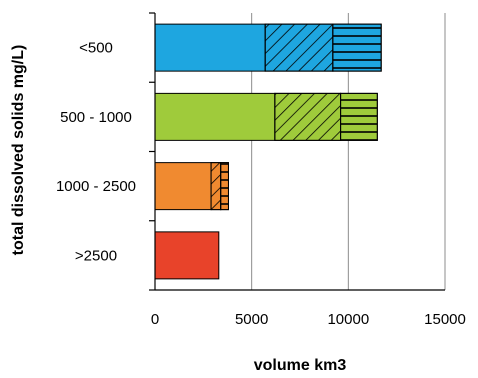 The image size is (478, 378). I want to click on category-label-1: 500 - 1000, so click(96, 117).